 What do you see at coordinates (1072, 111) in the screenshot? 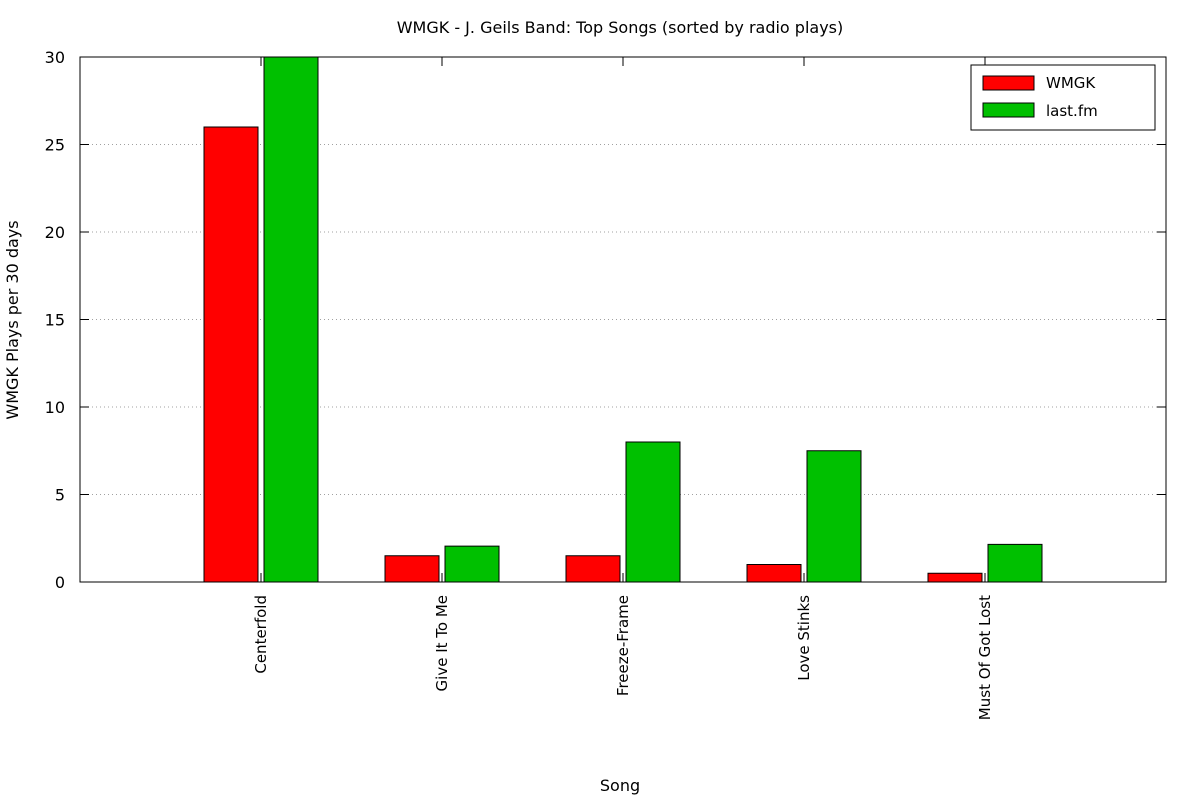
I see `legend-label-lastfm: last.fm` at bounding box center [1072, 111].